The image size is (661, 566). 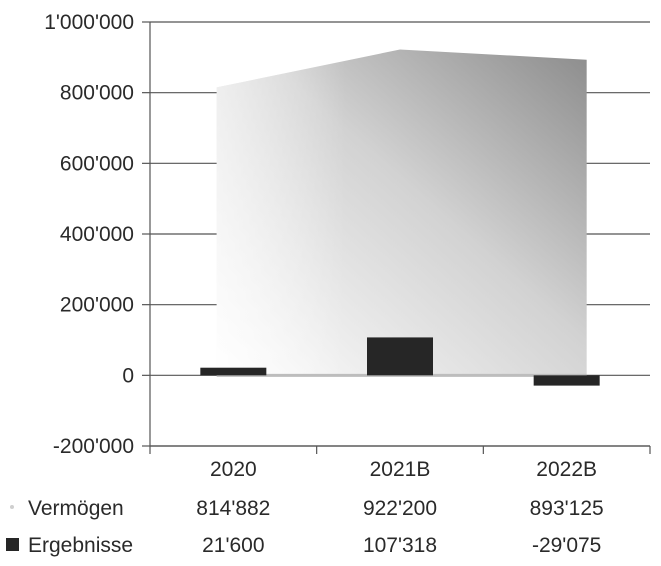 I want to click on bar-series-ergebnisse, so click(x=400, y=361).